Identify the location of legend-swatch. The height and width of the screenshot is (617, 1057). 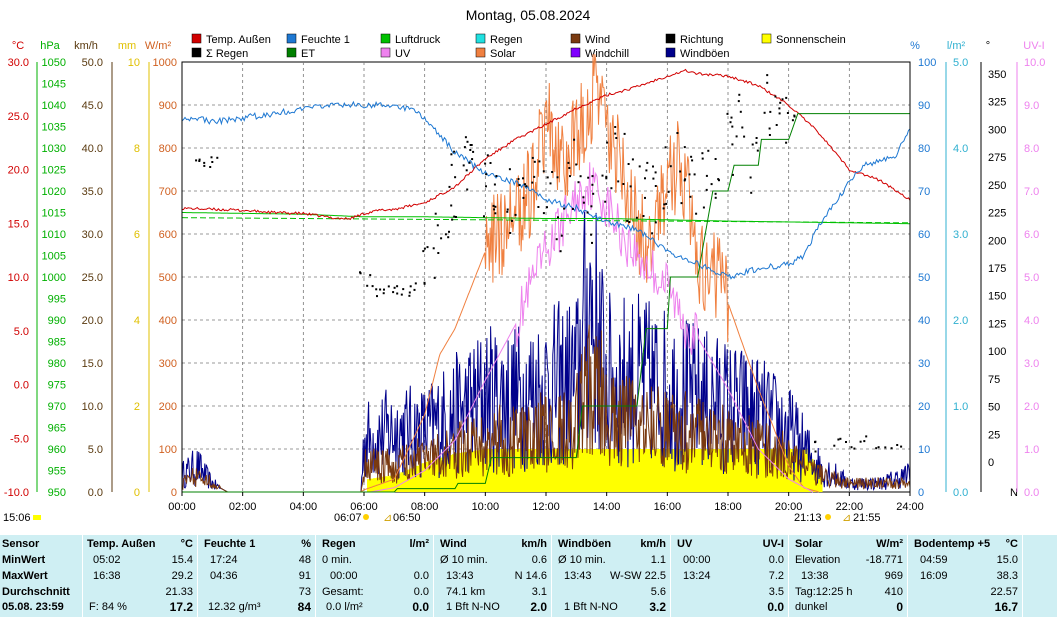
(766, 38).